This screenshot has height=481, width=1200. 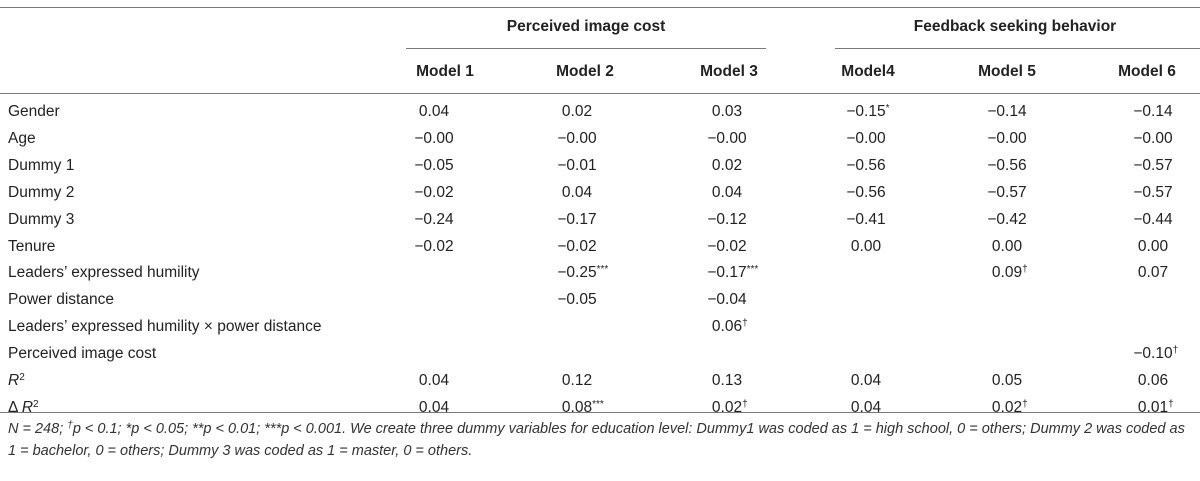 I want to click on col-header-model-2: Model 2, so click(x=585, y=71).